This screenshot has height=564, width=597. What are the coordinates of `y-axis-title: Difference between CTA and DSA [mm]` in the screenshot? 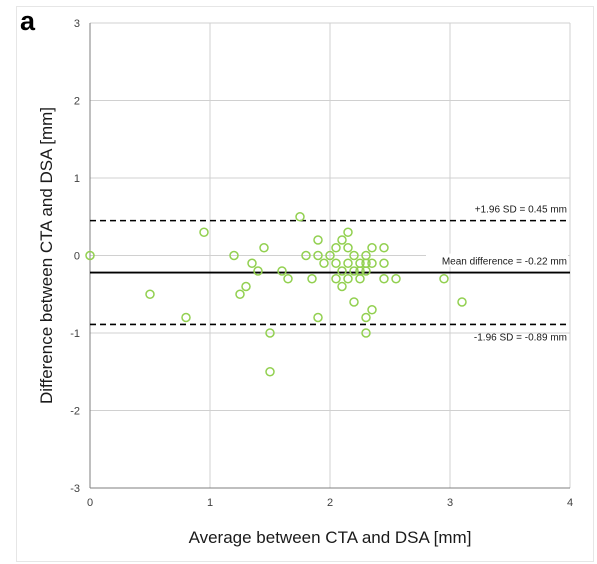 It's located at (46, 255).